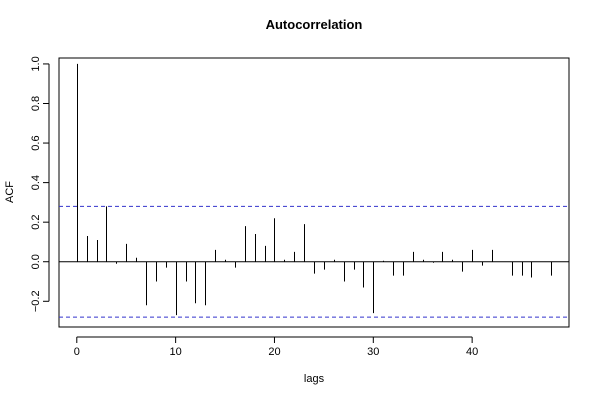 The width and height of the screenshot is (599, 400). I want to click on y-tick-label: 0.8, so click(36, 103).